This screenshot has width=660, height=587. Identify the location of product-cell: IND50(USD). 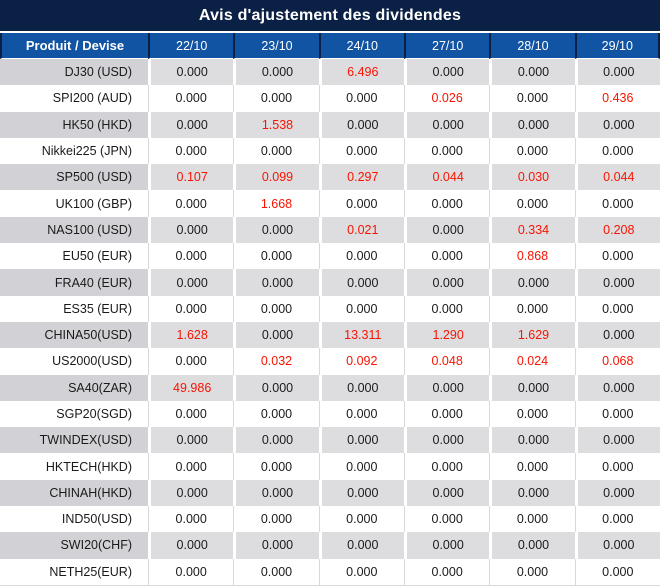
(74, 519).